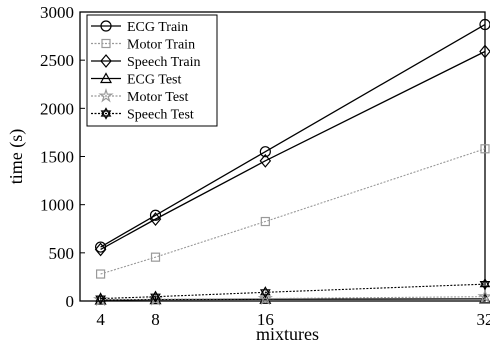  Describe the element at coordinates (57, 108) in the screenshot. I see `y-tick-label: 2000` at that location.